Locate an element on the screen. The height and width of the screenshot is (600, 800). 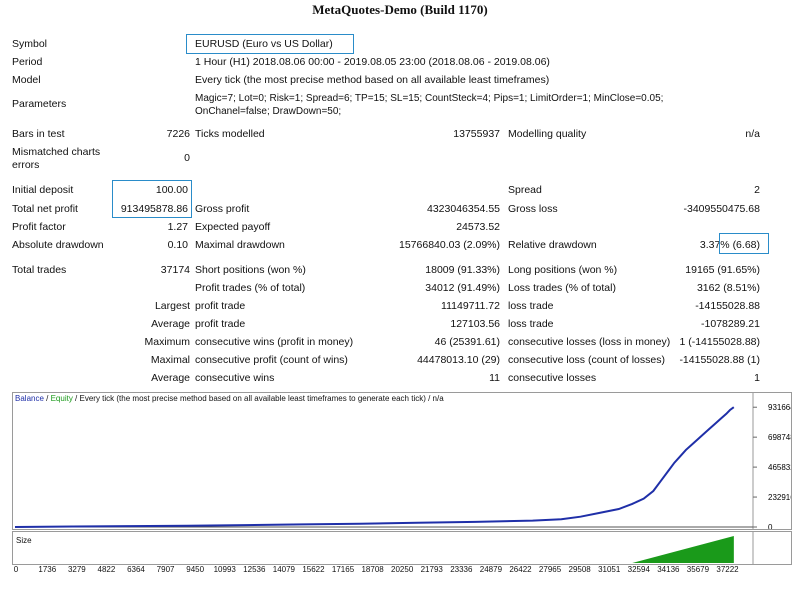
total-net-profit-label: Total net profit is located at coordinates (45, 209).